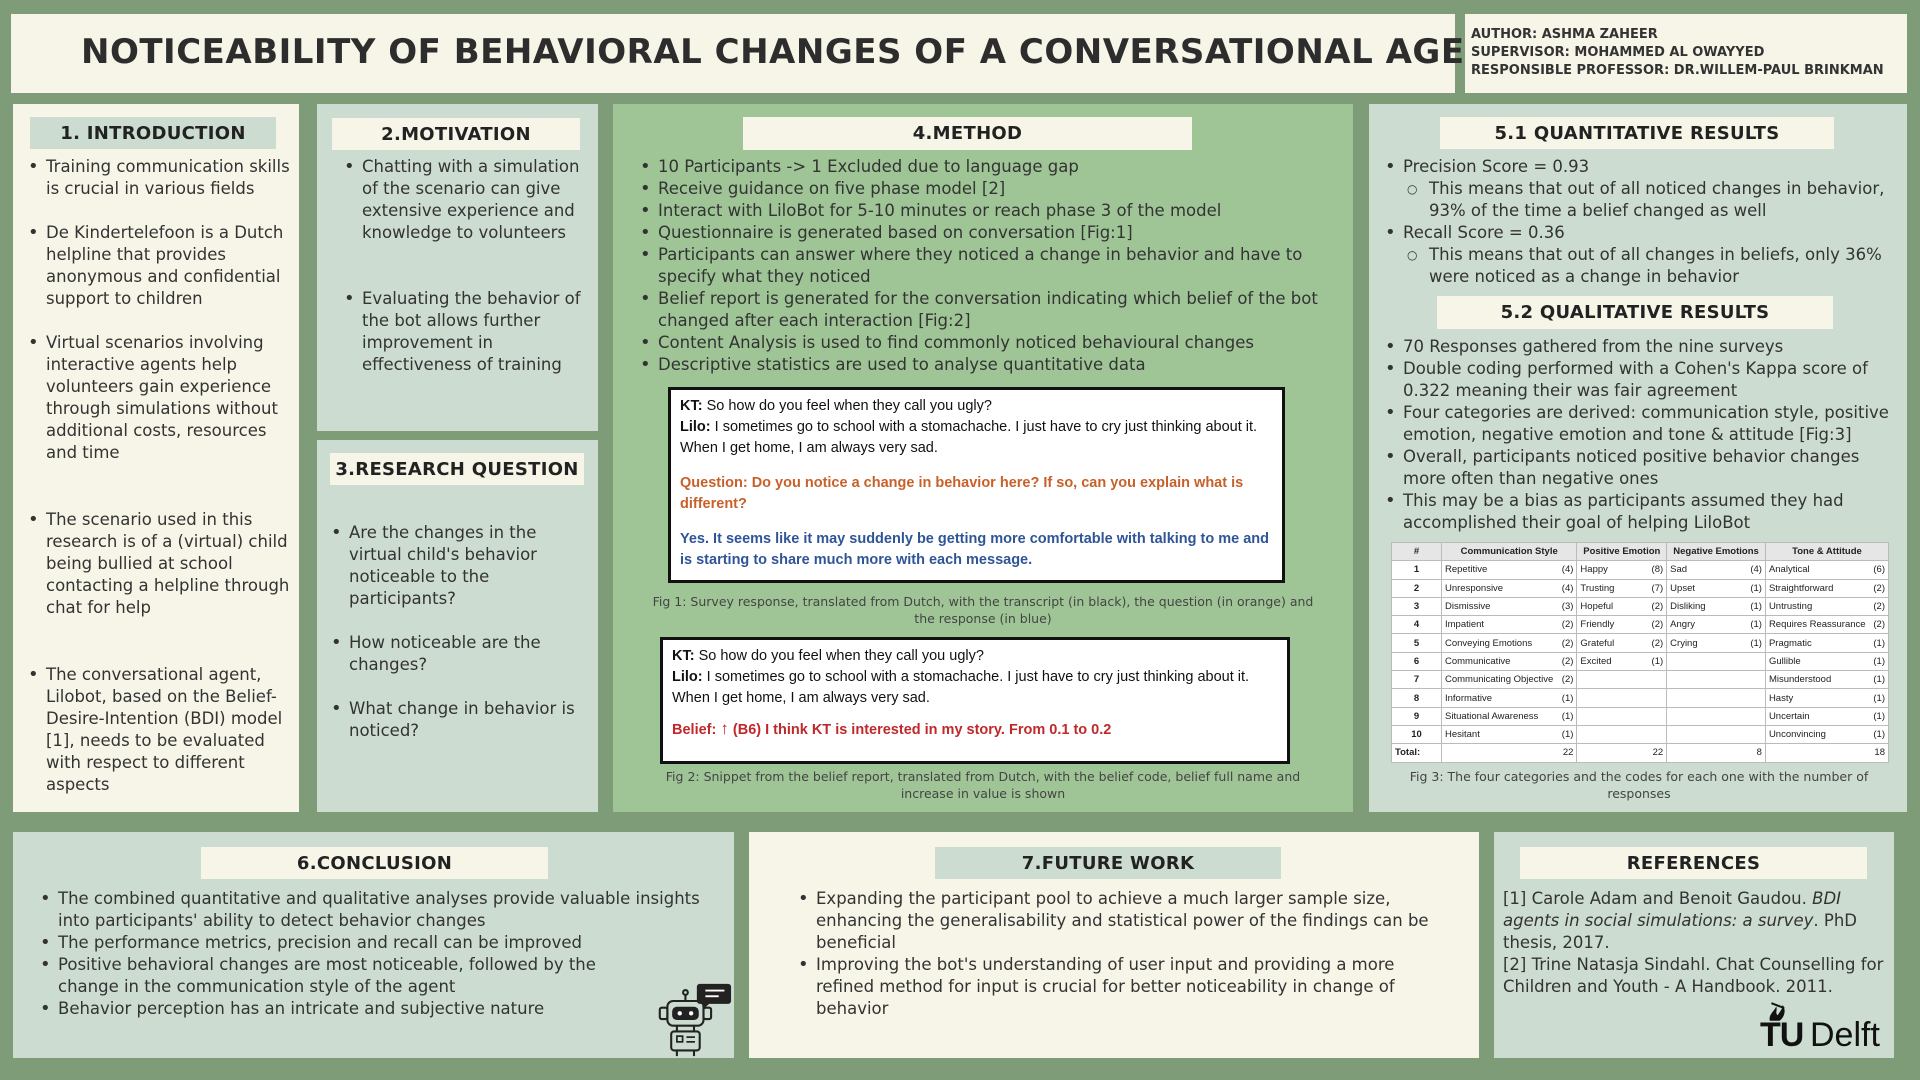  Describe the element at coordinates (1564, 34) in the screenshot. I see `credit-author: AUTHOR: ASHMA ZAHEER` at that location.